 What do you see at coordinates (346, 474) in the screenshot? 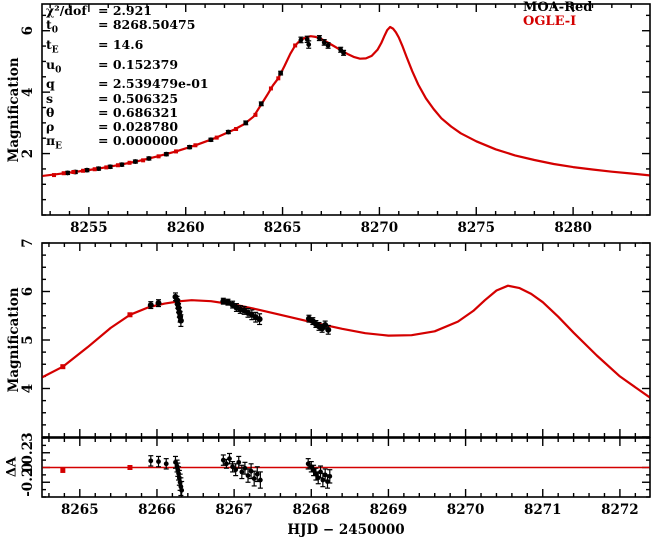
I see `panel-content` at bounding box center [346, 474].